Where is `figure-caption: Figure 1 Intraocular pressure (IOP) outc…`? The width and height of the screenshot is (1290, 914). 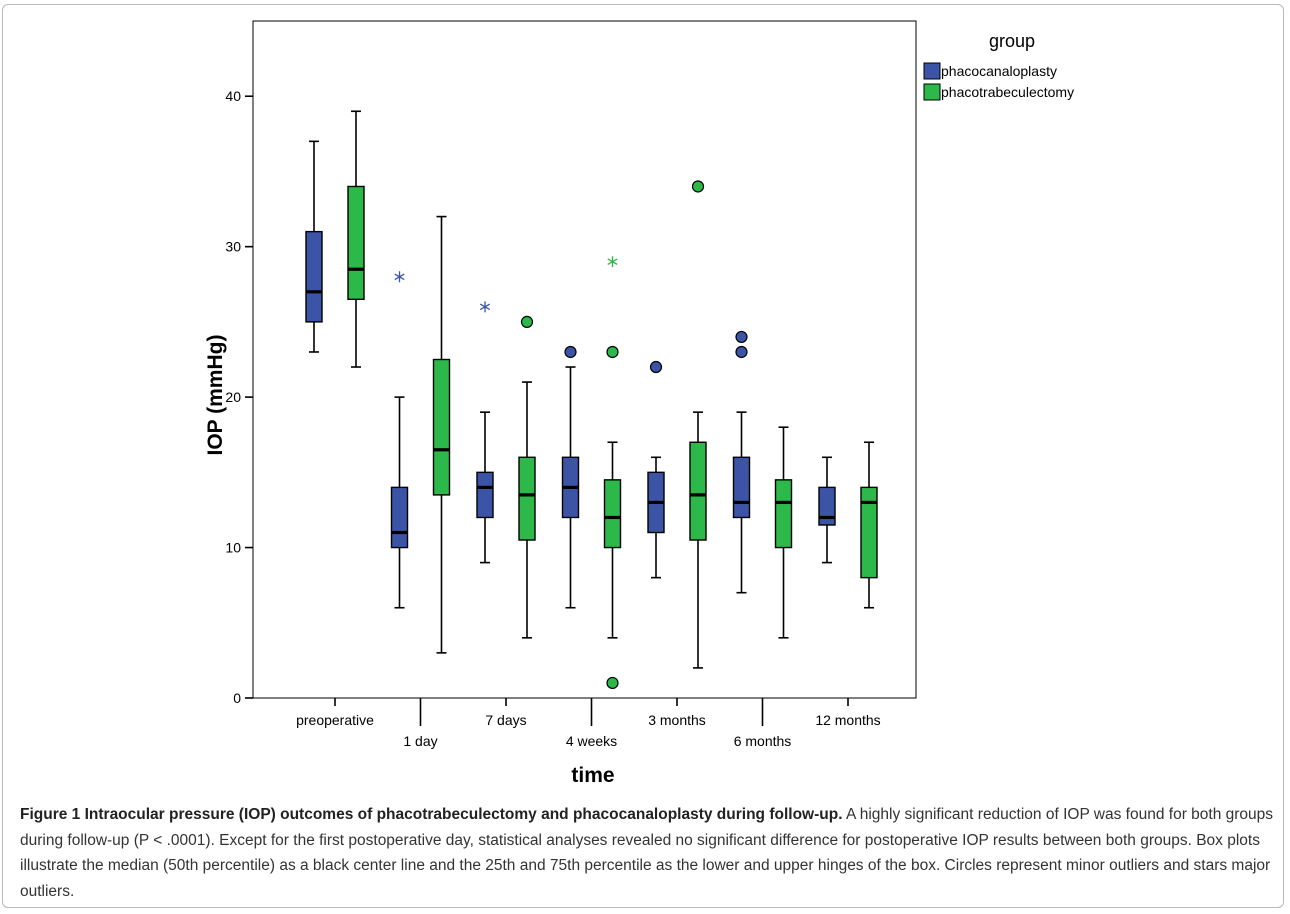
figure-caption: Figure 1 Intraocular pressure (IOP) outc… is located at coordinates (647, 853).